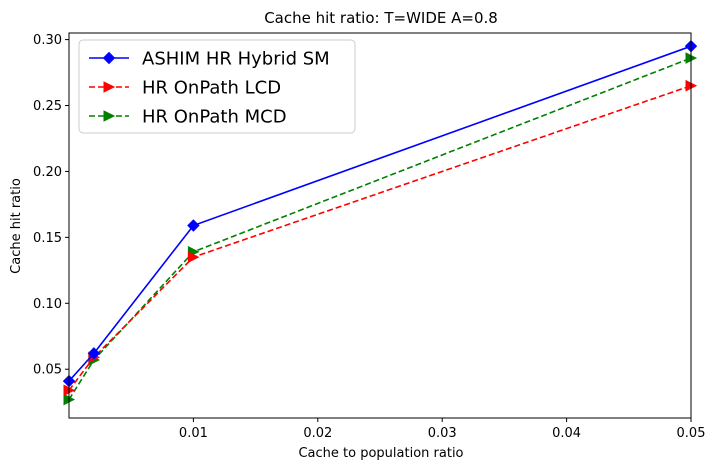 The image size is (715, 470). I want to click on y-tick-label: 0.30, so click(47, 40).